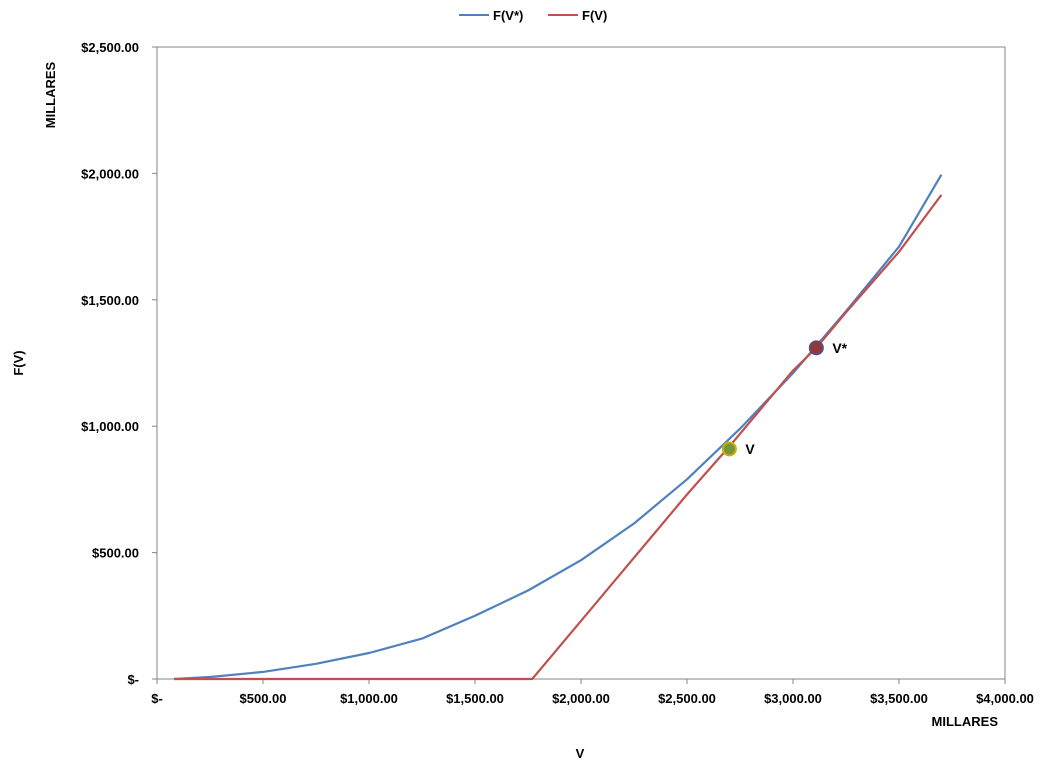 The image size is (1042, 761). What do you see at coordinates (687, 698) in the screenshot?
I see `x-tick-label: $2,500.00` at bounding box center [687, 698].